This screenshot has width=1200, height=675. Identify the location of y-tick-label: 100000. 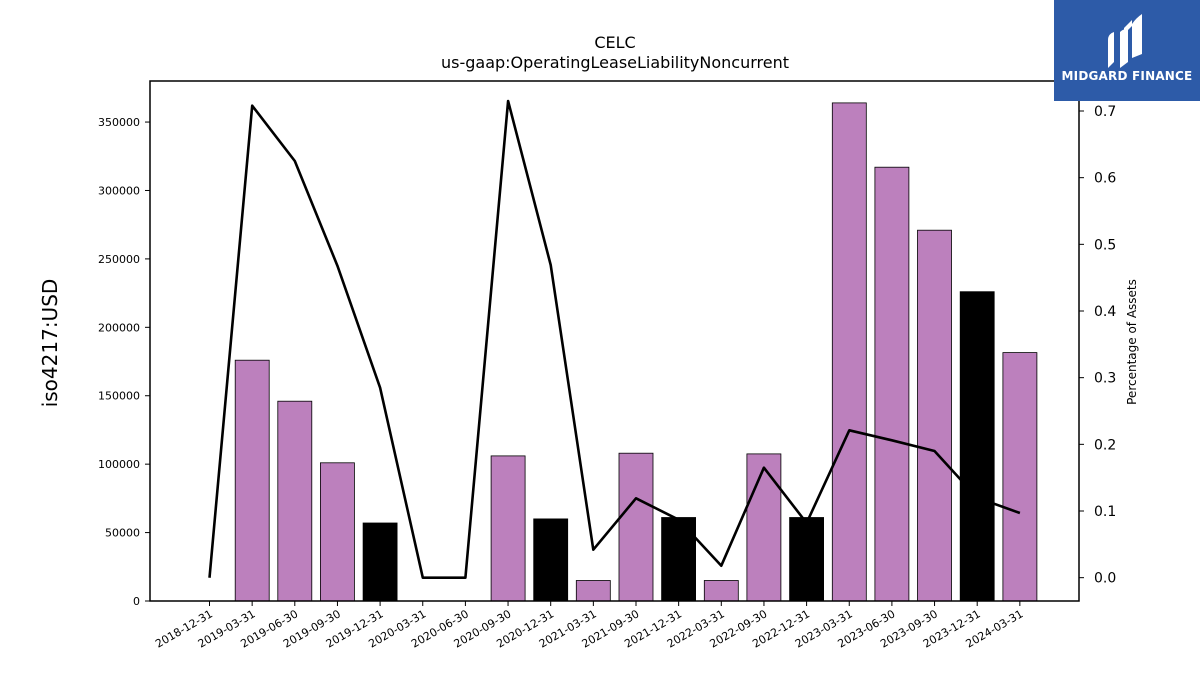
(119, 464).